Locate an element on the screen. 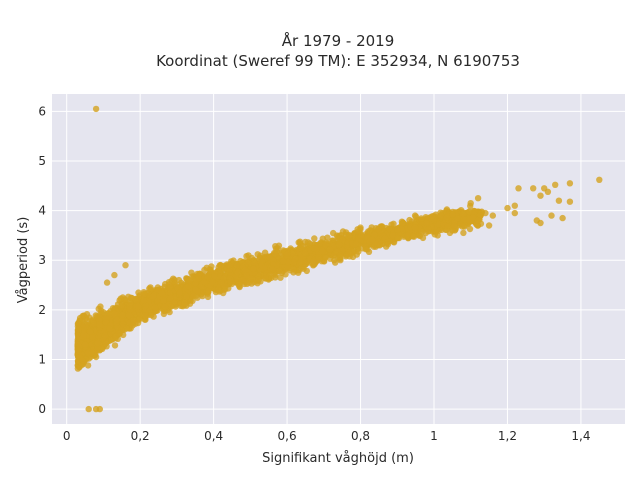  x-tick-label: 1 is located at coordinates (434, 436).